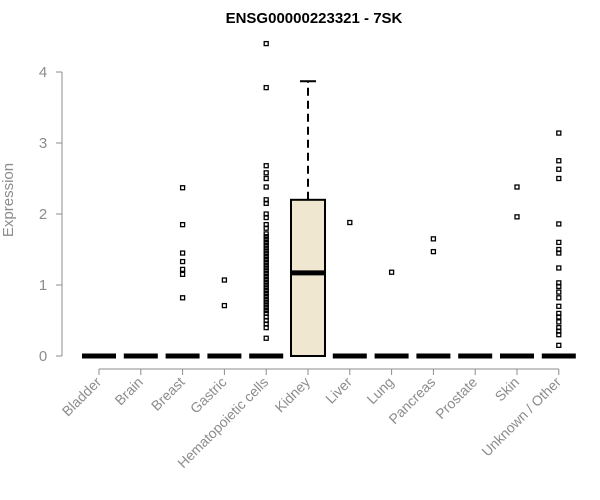 Image resolution: width=600 pixels, height=500 pixels. I want to click on y-tick-label: 4, so click(43, 72).